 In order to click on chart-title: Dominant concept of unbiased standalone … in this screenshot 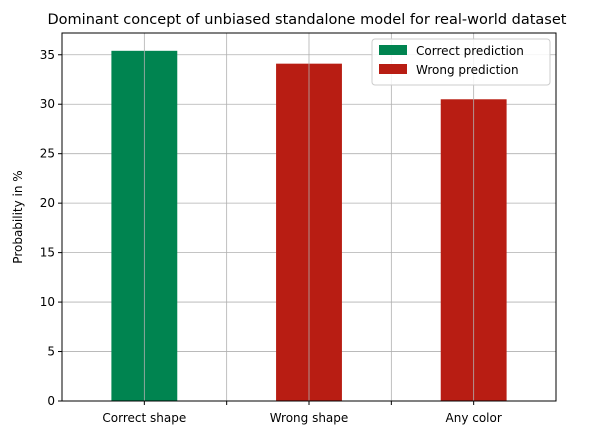, I will do `click(307, 20)`.